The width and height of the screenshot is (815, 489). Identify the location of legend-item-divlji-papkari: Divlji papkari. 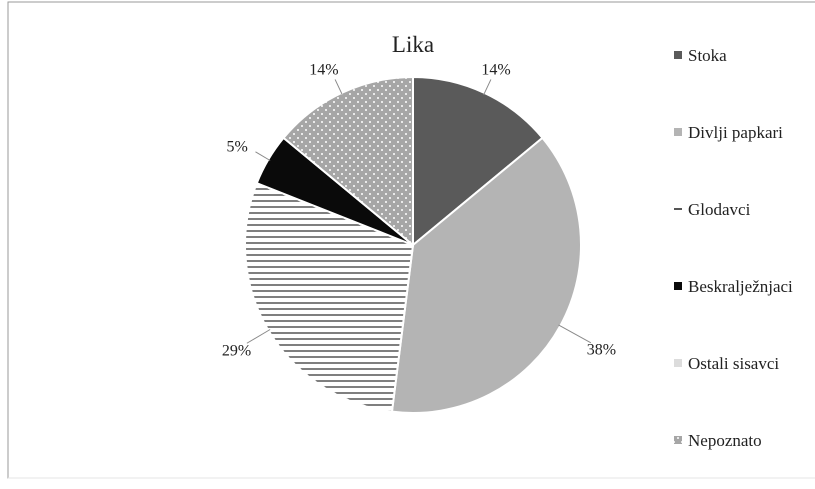
(728, 132).